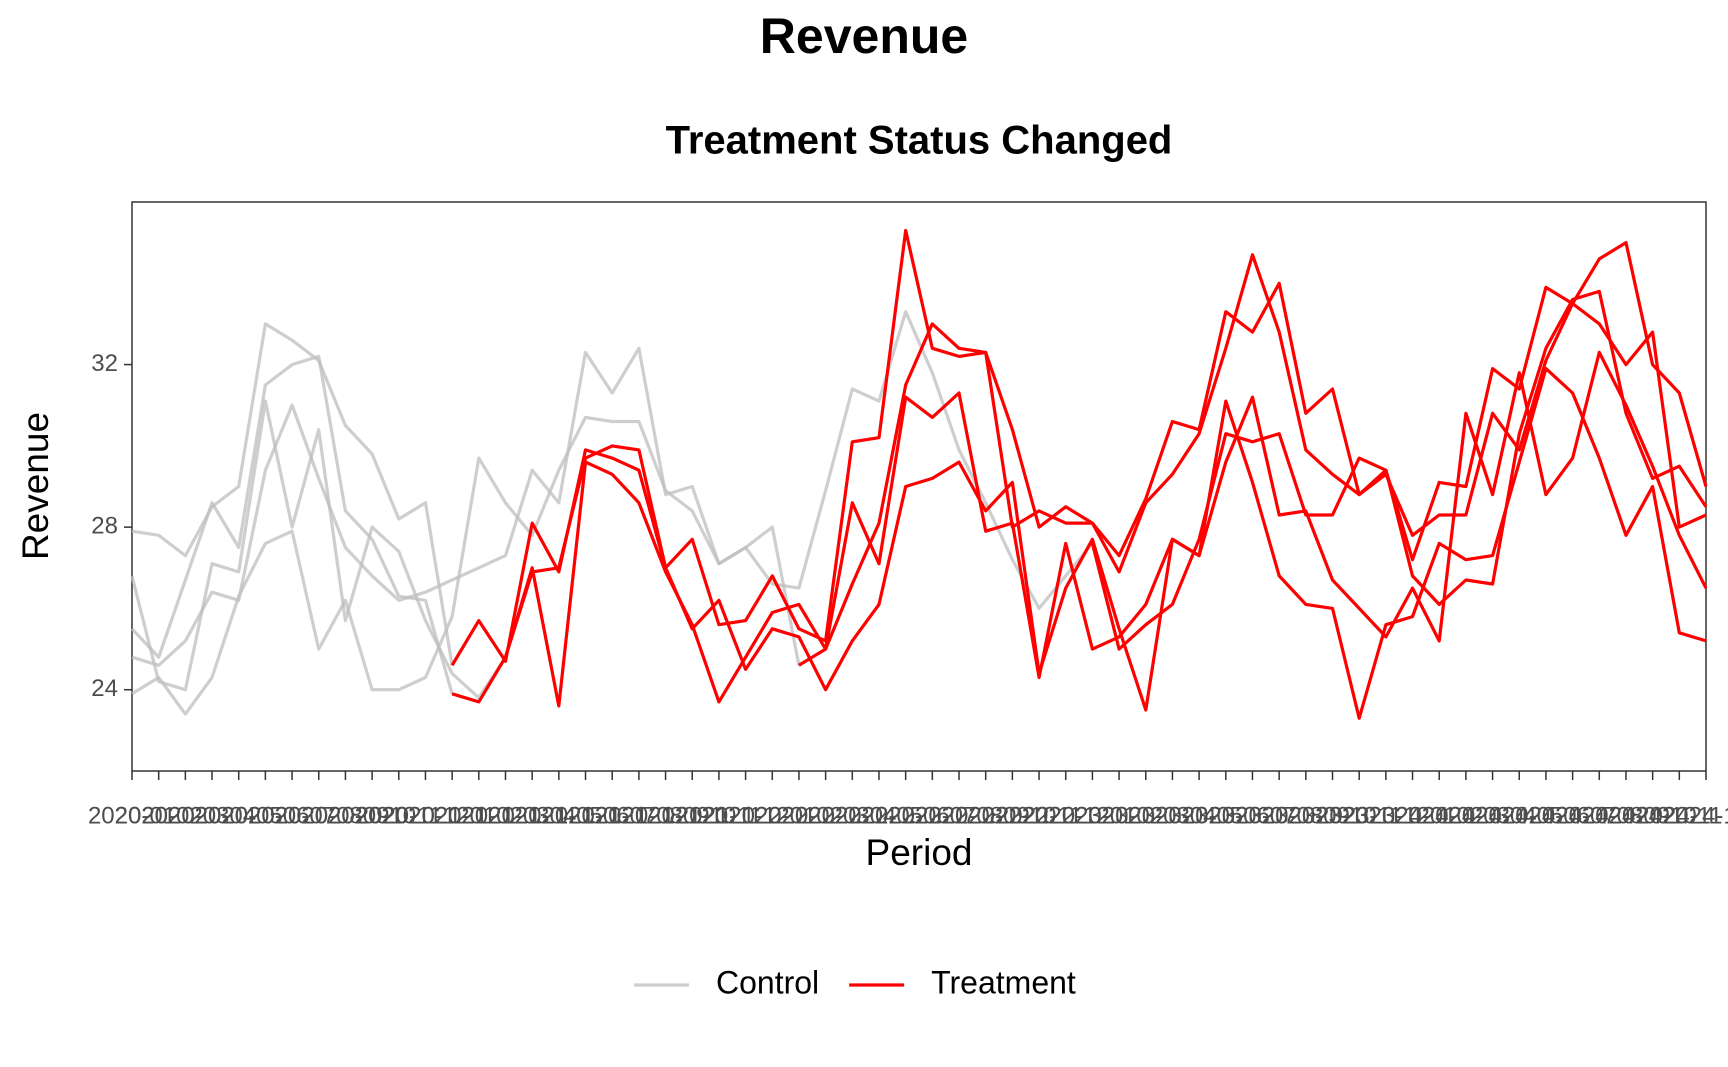  What do you see at coordinates (772, 815) in the screenshot?
I see `x-tick-label: 2022-01` at bounding box center [772, 815].